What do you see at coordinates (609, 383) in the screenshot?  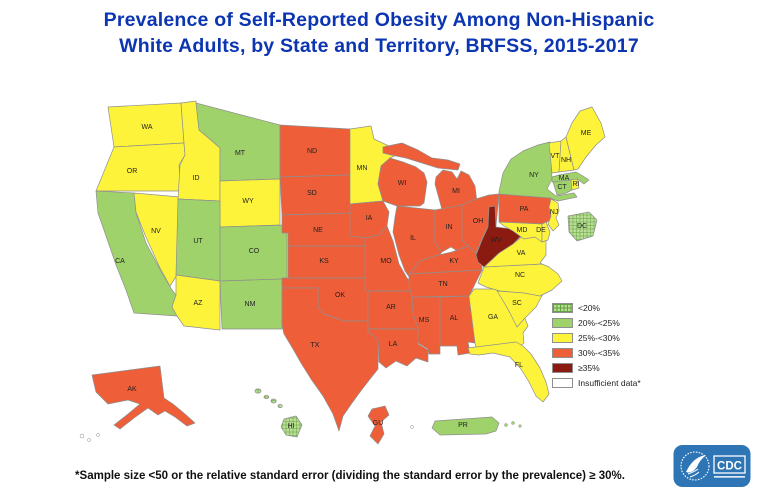 I see `legend-label-insufficient: Insufficient data*` at bounding box center [609, 383].